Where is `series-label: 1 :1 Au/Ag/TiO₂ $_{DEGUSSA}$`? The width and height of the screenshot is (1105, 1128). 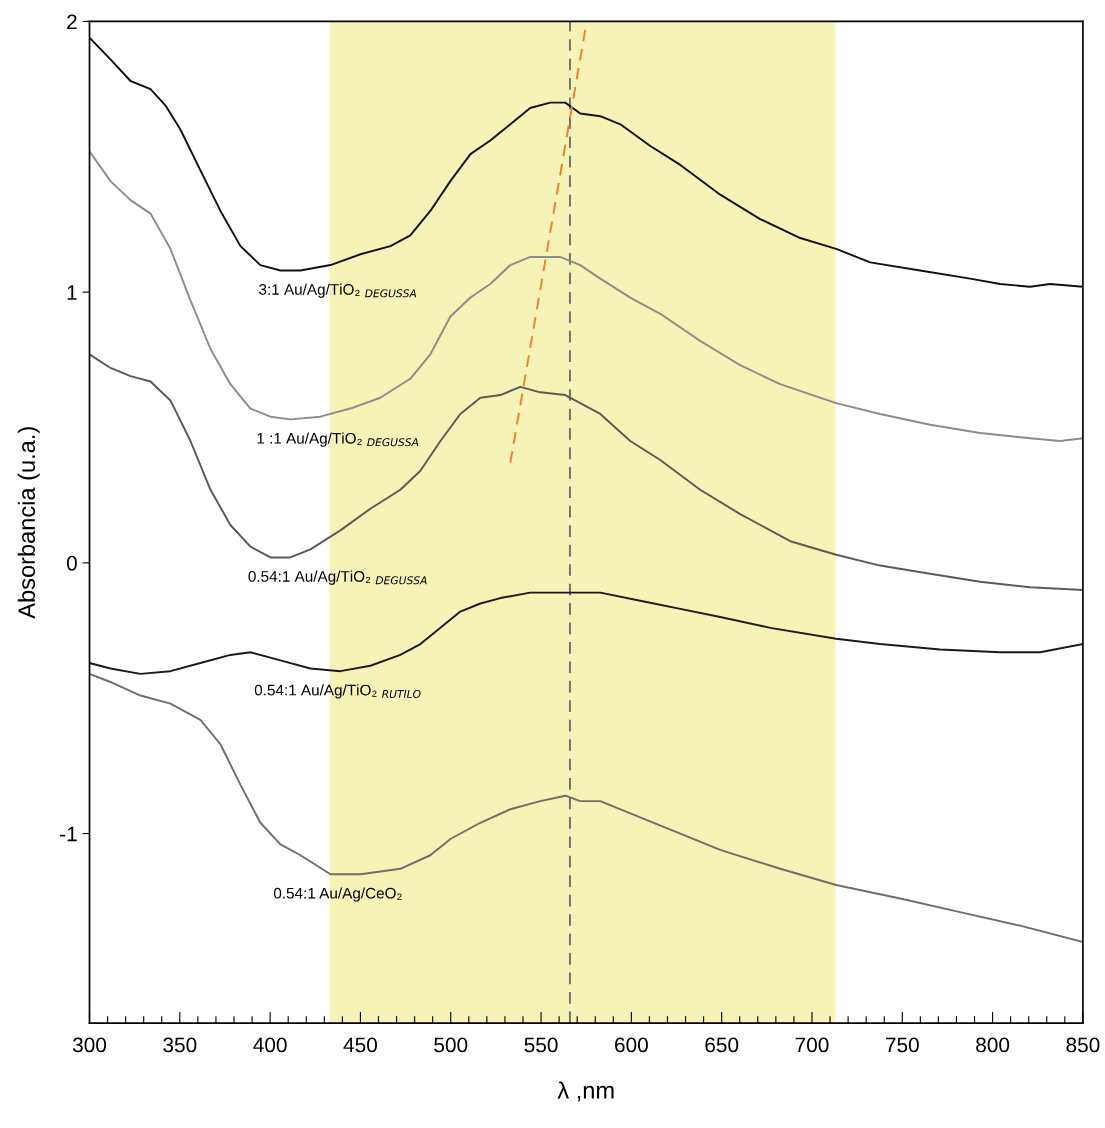
series-label: 1 :1 Au/Ag/TiO₂ $_{DEGUSSA}$ is located at coordinates (338, 439).